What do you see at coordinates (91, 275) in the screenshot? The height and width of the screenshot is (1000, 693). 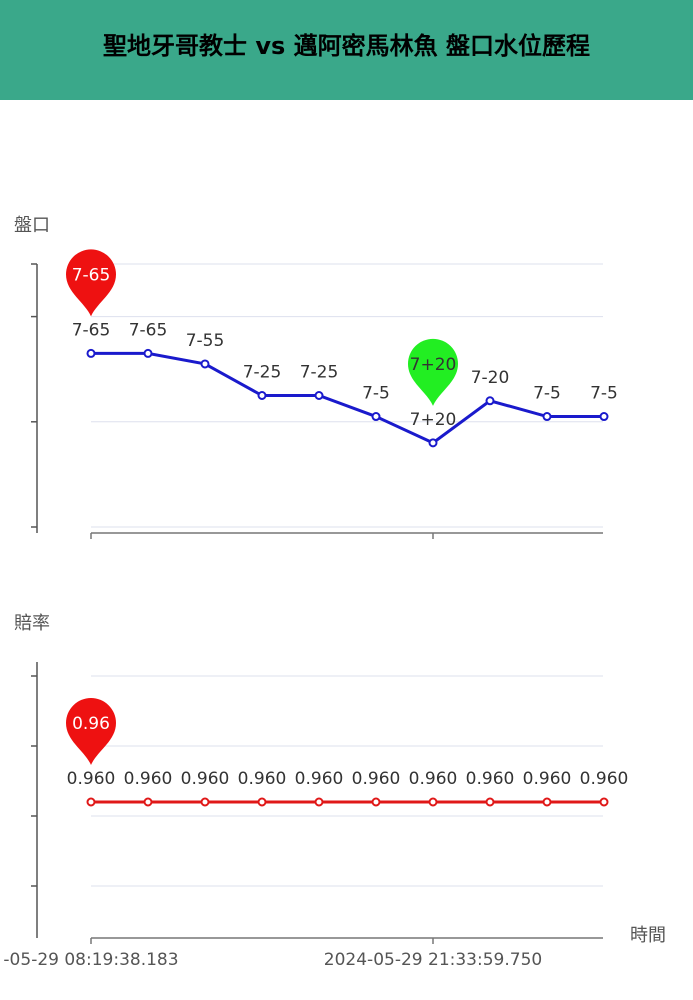 I see `pin-label: 7-65` at bounding box center [91, 275].